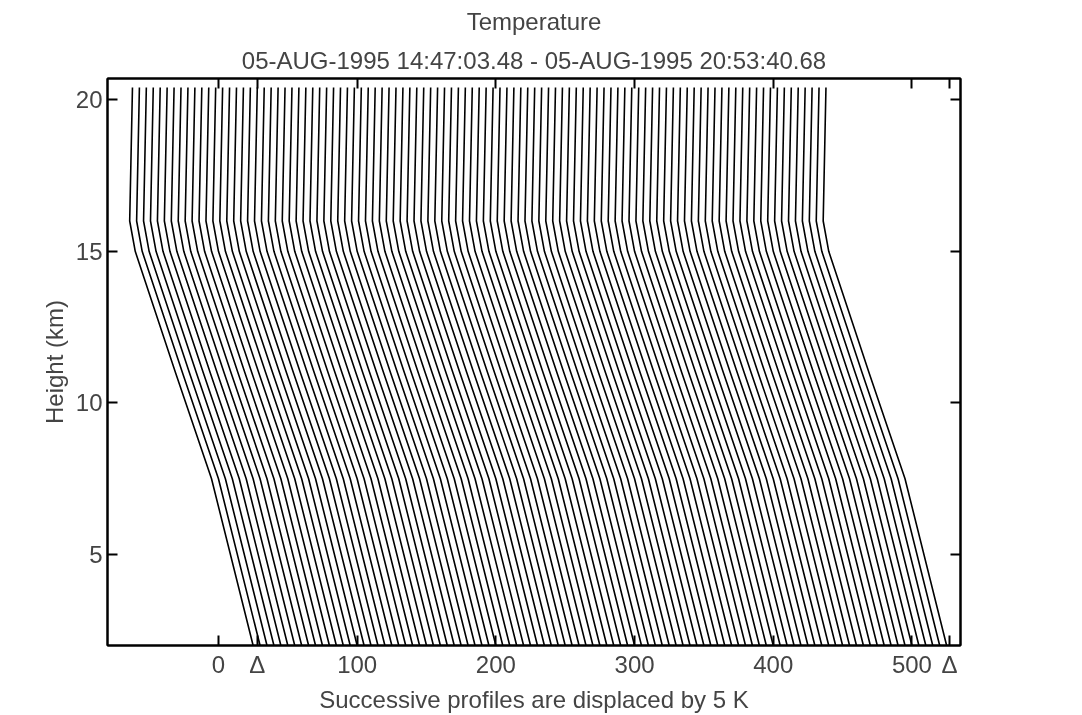 The height and width of the screenshot is (715, 1082). Describe the element at coordinates (357, 664) in the screenshot. I see `x-tick-label: 100` at that location.